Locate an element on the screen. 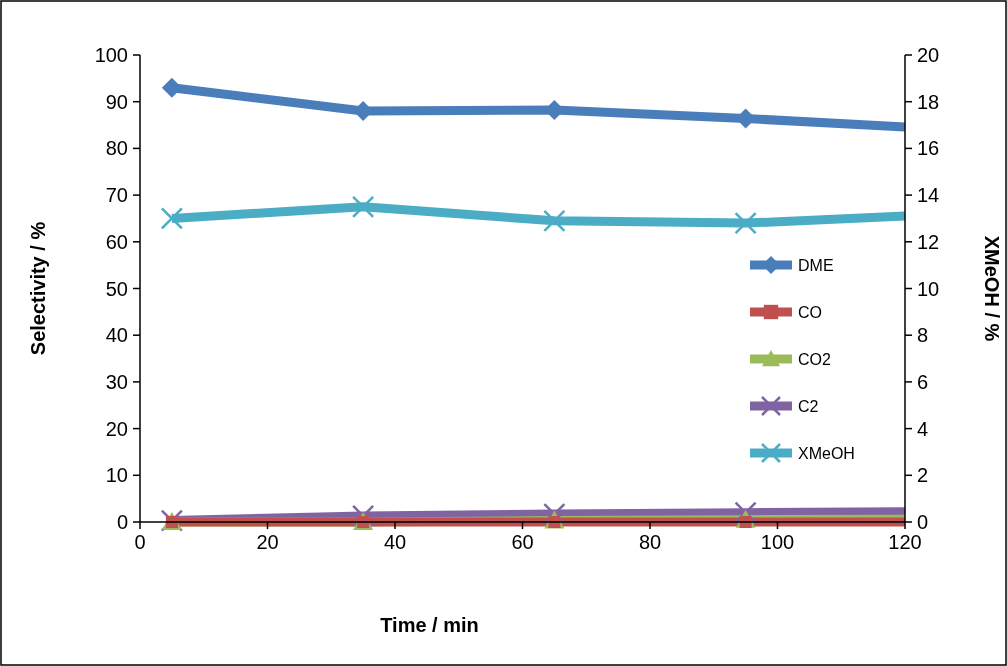 This screenshot has height=666, width=1007. x-tick-label: 0 is located at coordinates (140, 542).